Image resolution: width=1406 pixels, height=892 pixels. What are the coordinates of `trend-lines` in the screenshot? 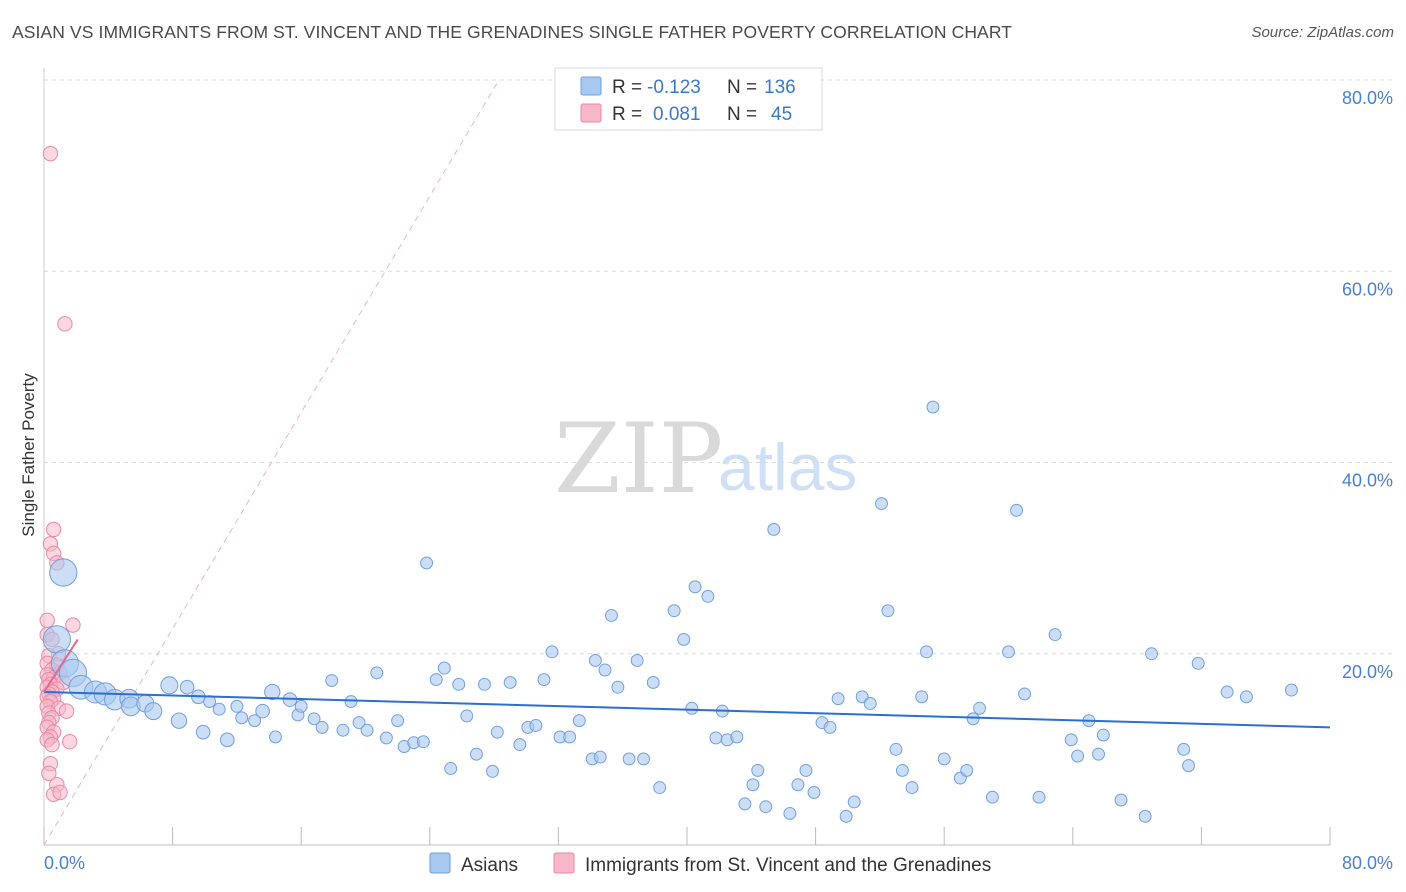 It's located at (687, 683).